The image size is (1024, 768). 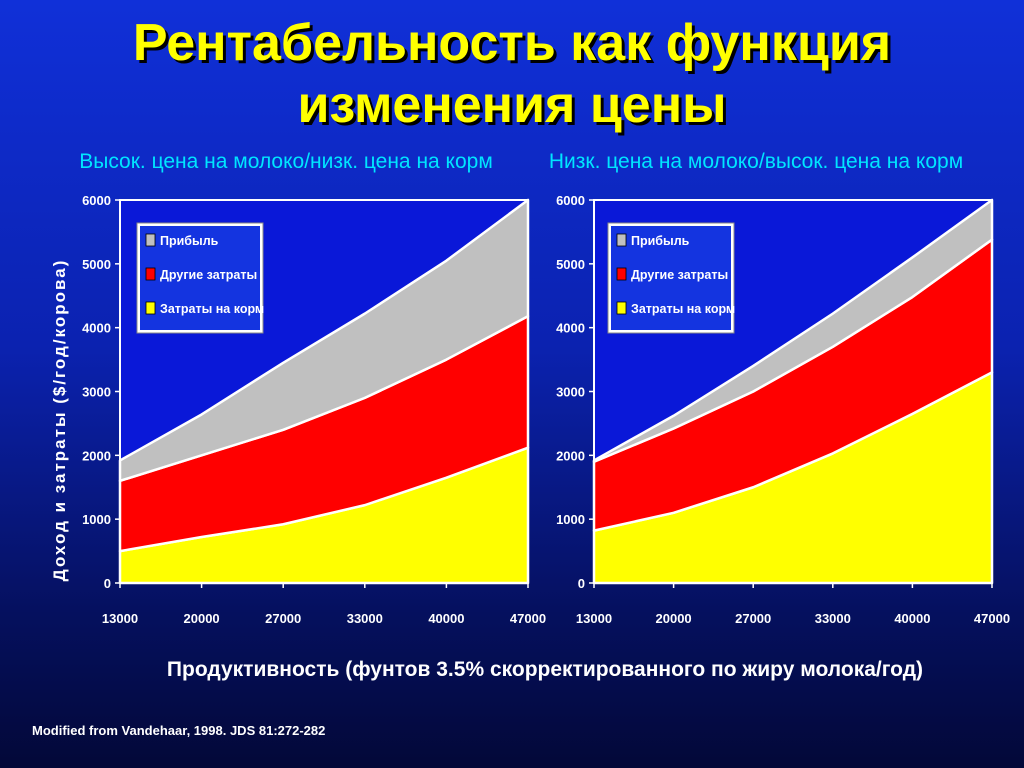 I want to click on right-y-tick-label: 0, so click(x=581, y=583).